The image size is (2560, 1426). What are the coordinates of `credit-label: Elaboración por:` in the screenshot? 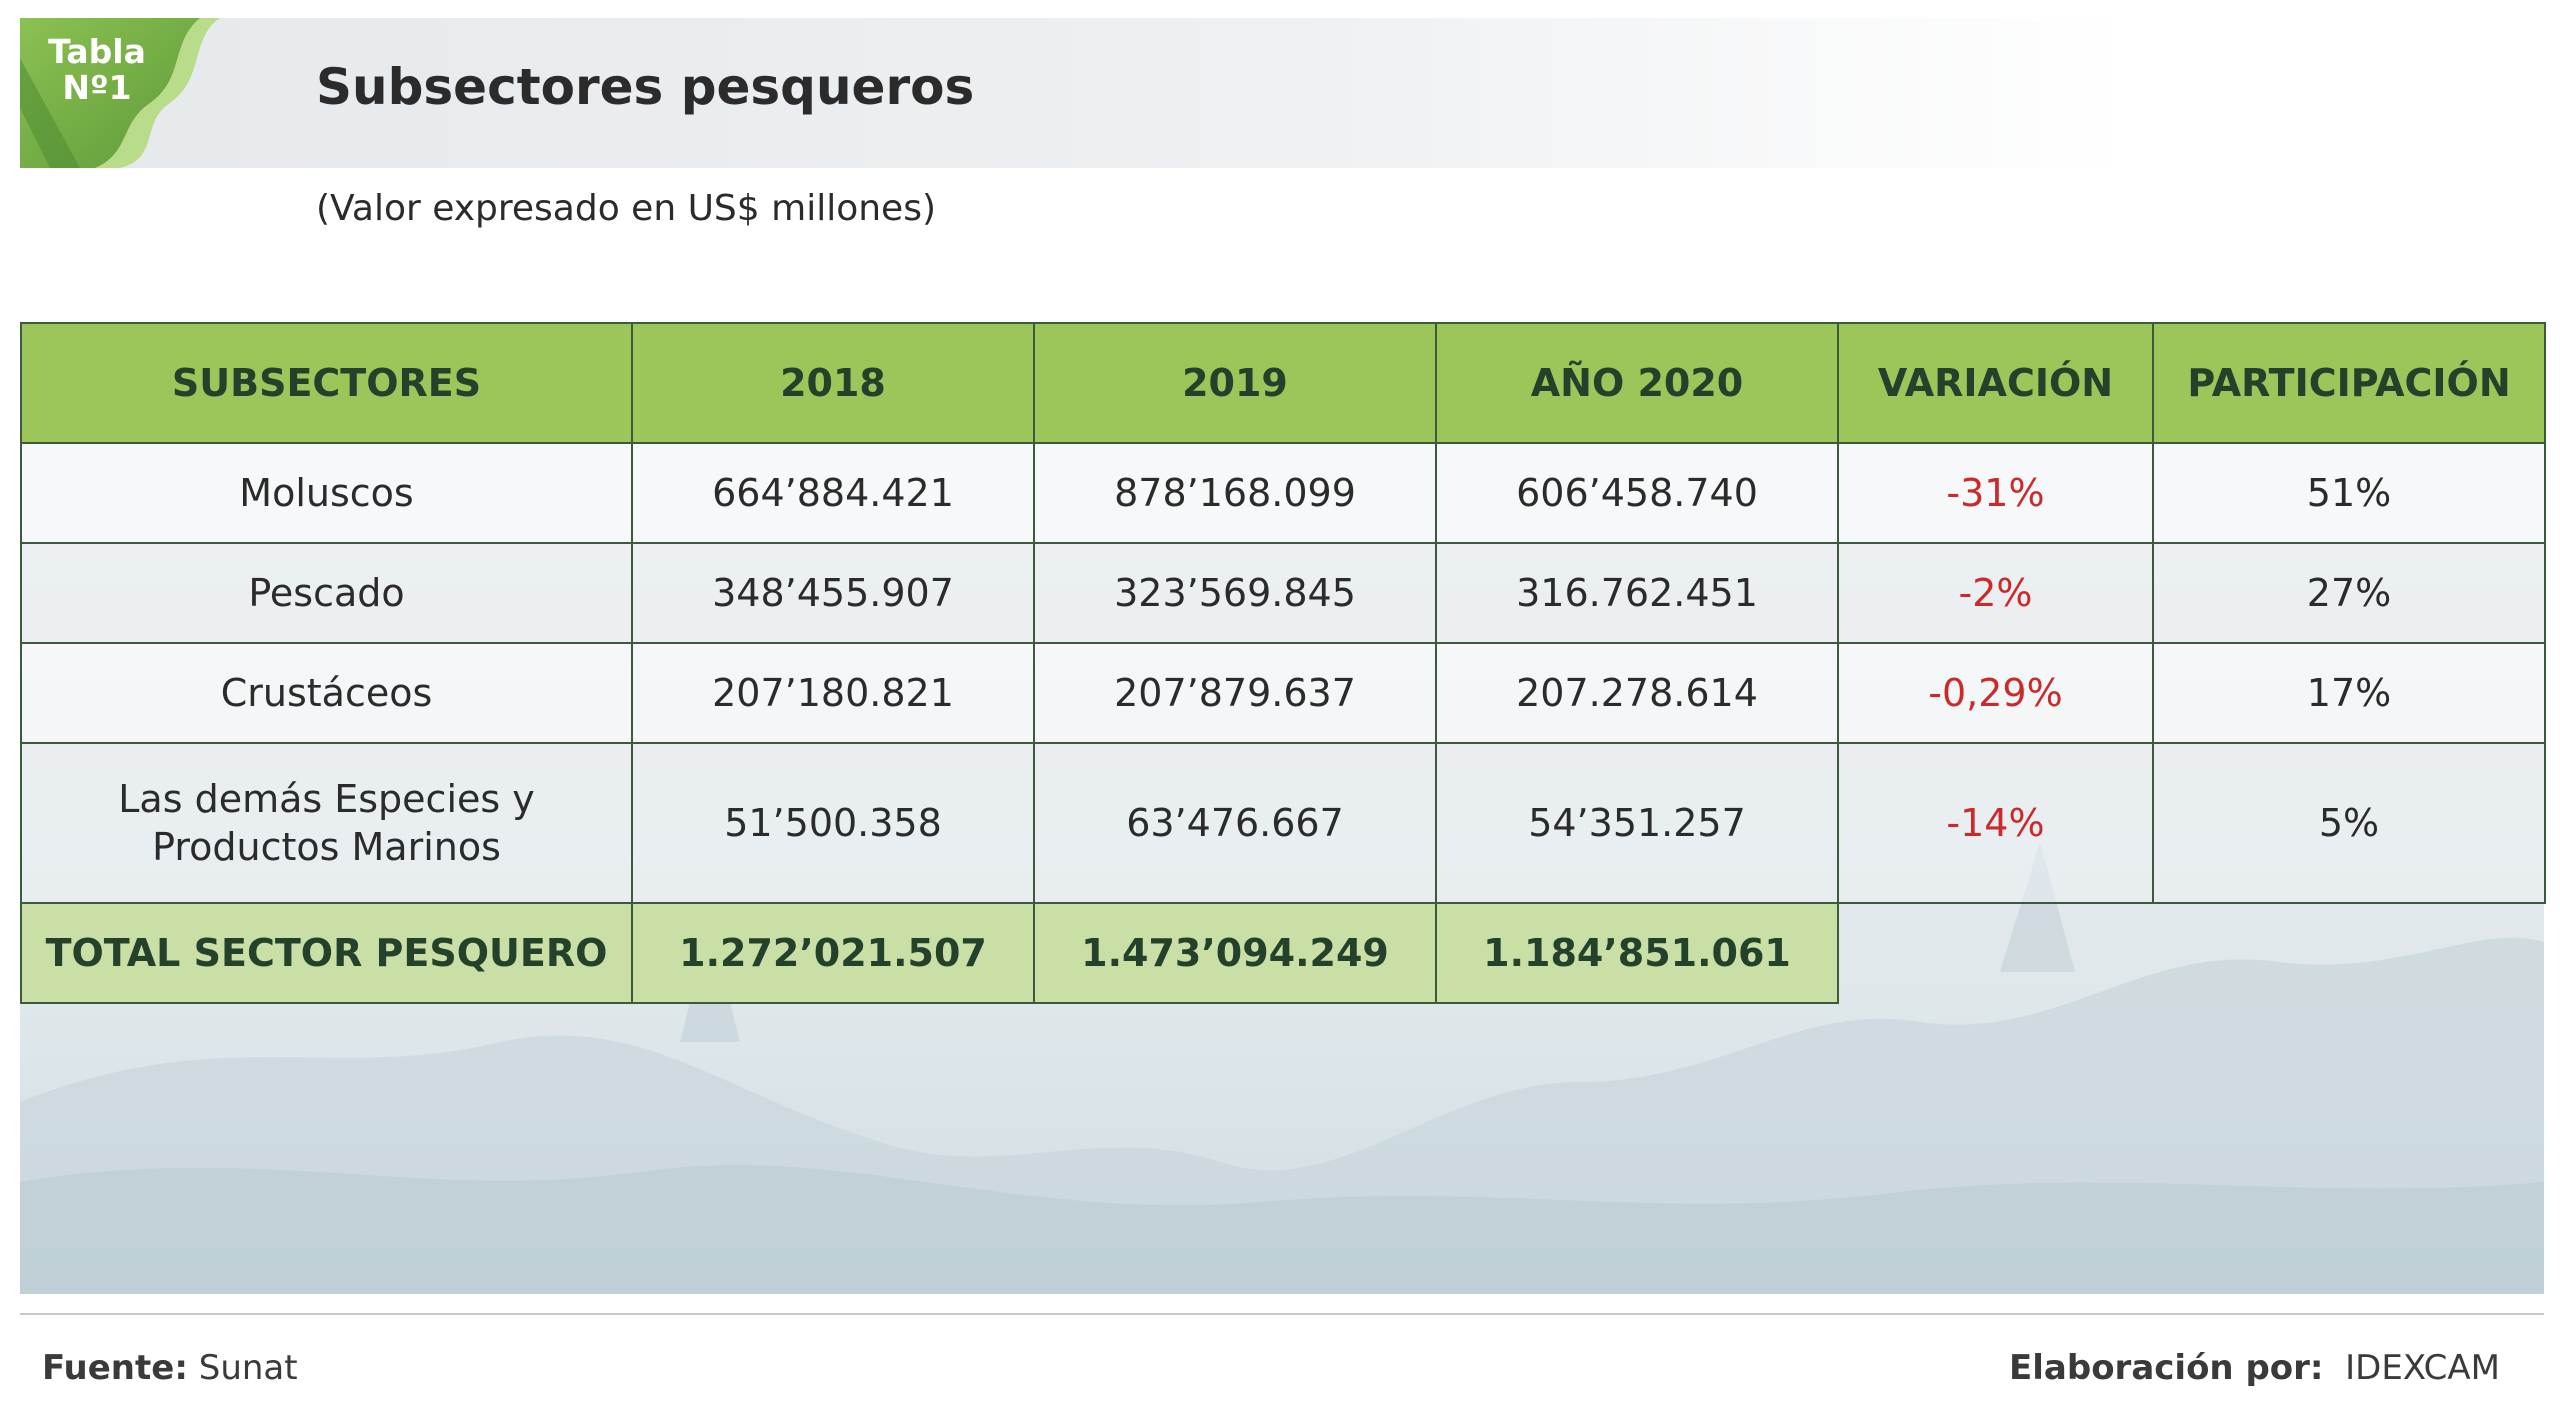 It's located at (2166, 1368).